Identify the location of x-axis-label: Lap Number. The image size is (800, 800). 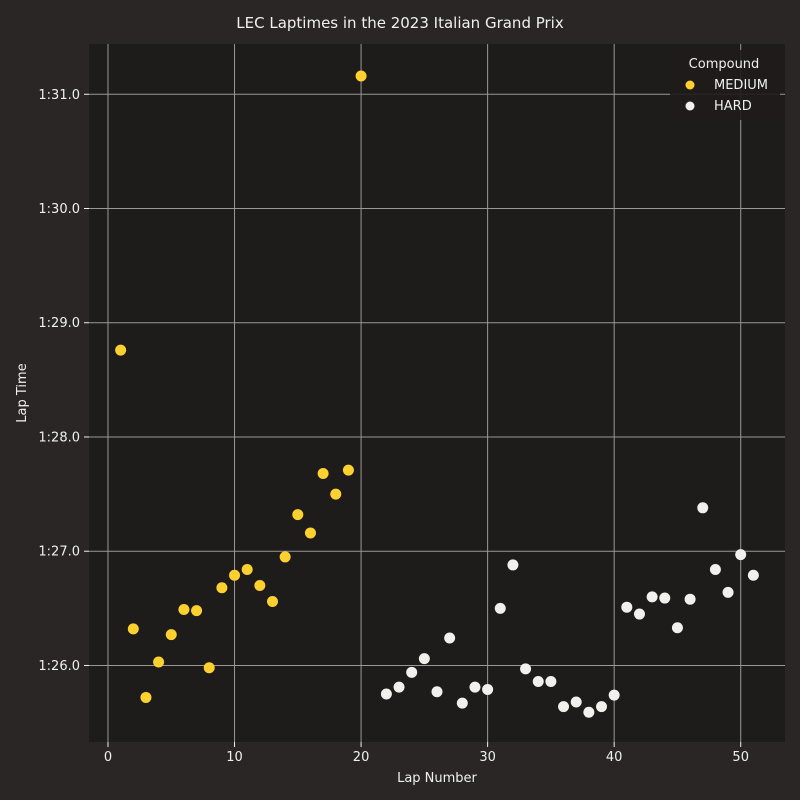
(437, 778).